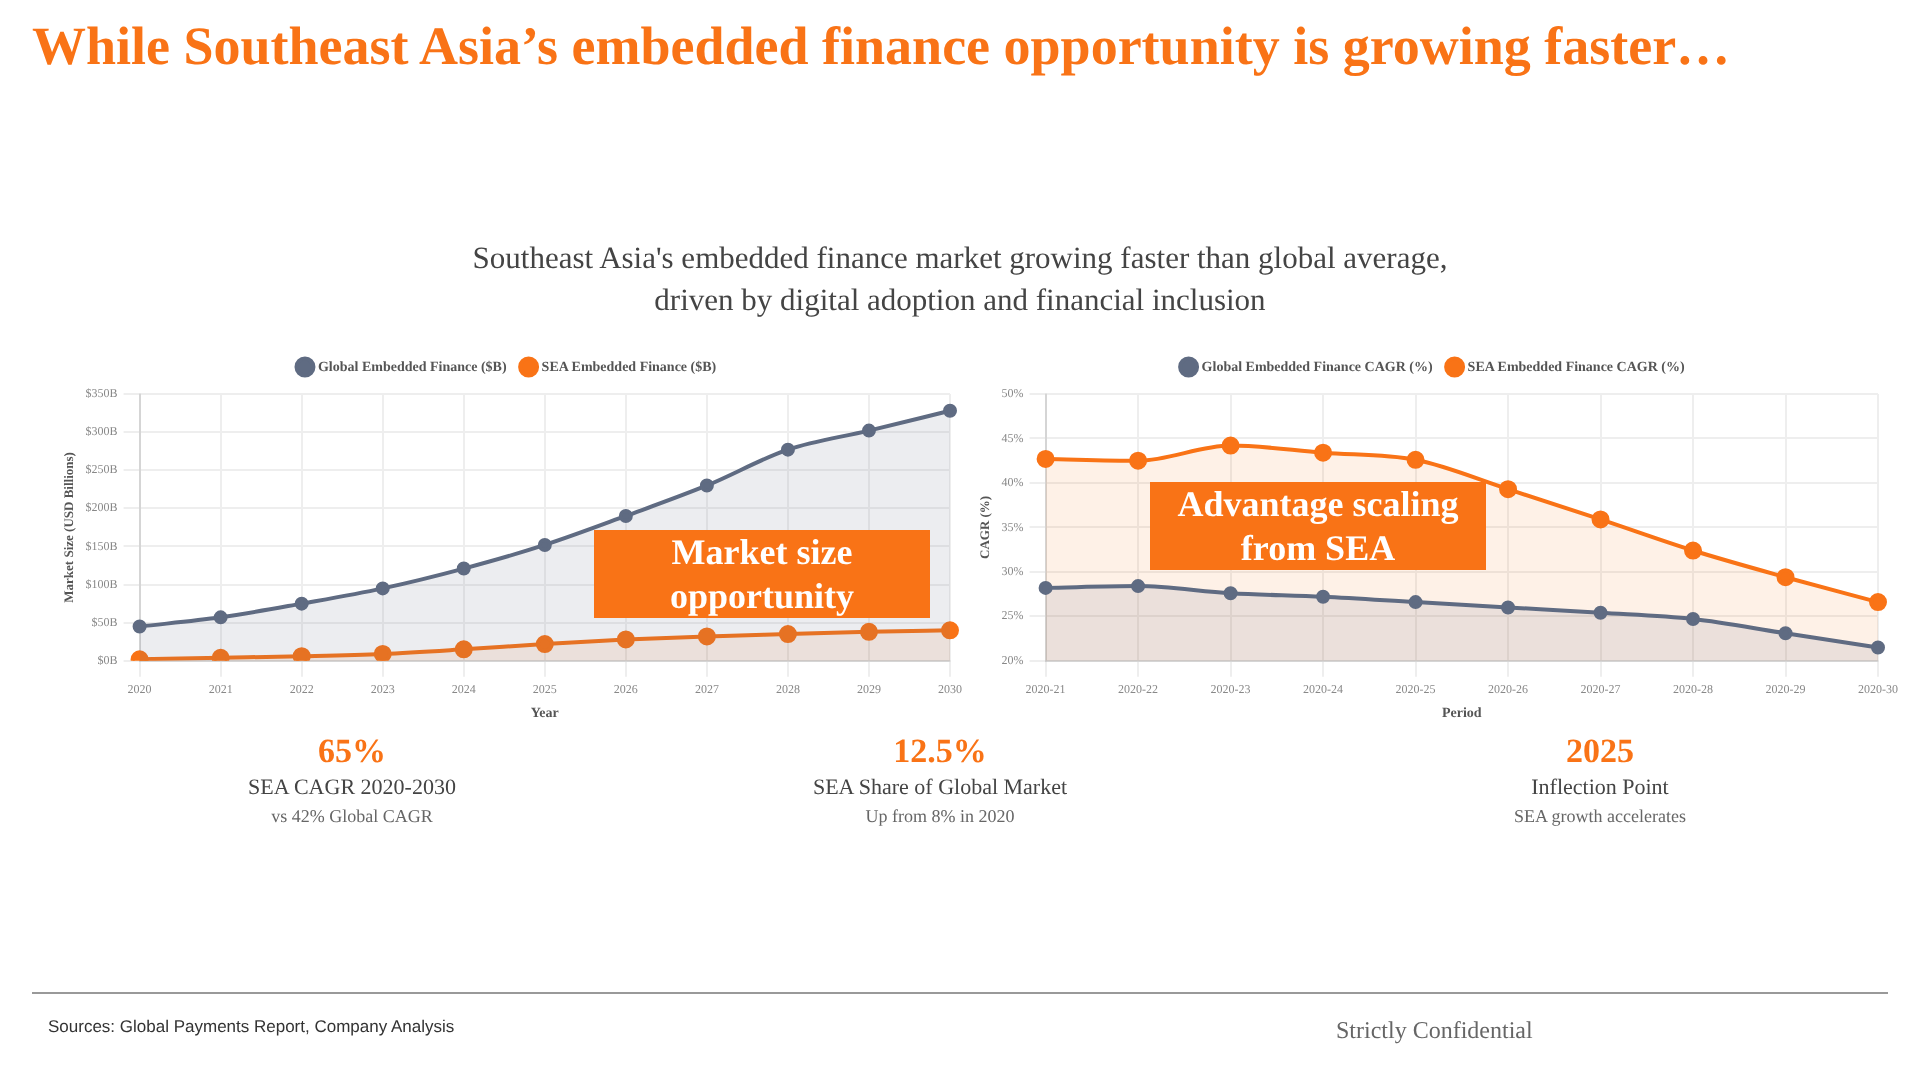  What do you see at coordinates (940, 789) in the screenshot?
I see `text: SEA Share of Global Market` at bounding box center [940, 789].